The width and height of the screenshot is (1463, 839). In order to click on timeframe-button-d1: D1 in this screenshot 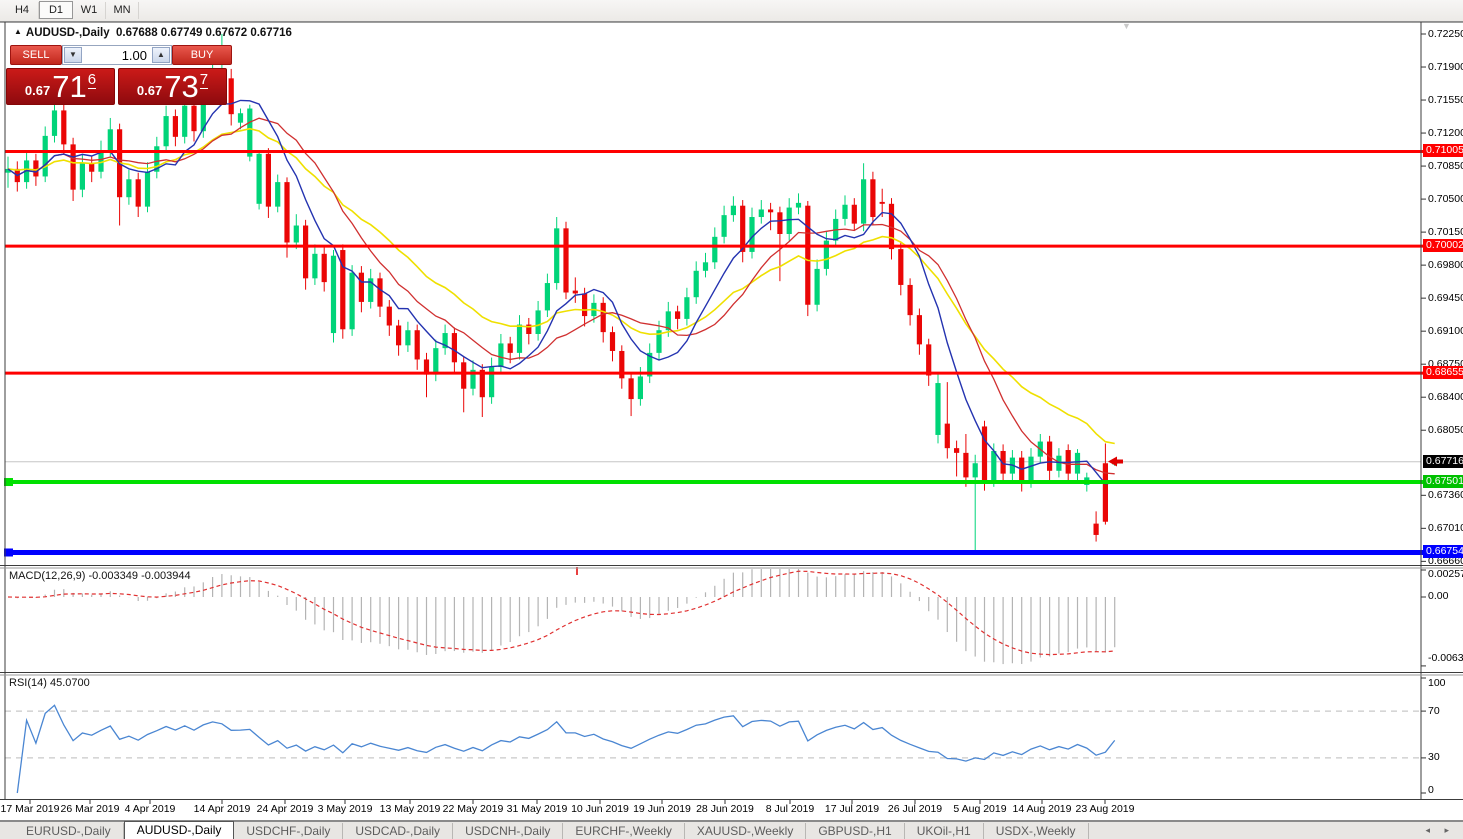, I will do `click(56, 10)`.